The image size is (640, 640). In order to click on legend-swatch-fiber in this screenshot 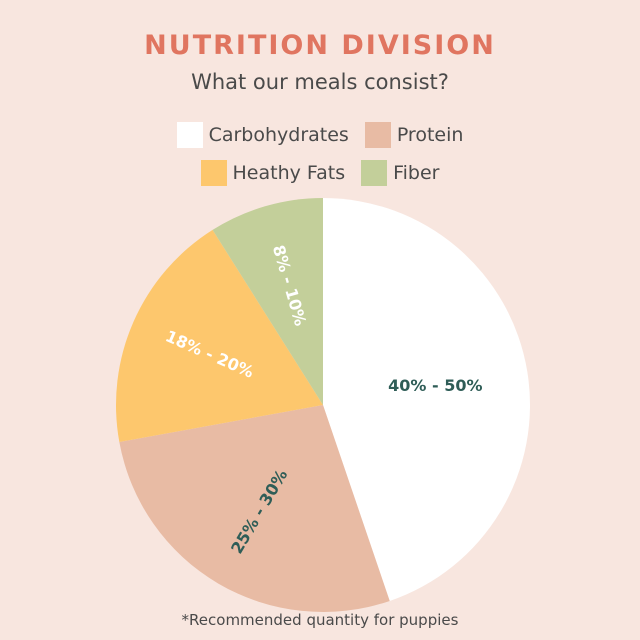, I will do `click(374, 173)`.